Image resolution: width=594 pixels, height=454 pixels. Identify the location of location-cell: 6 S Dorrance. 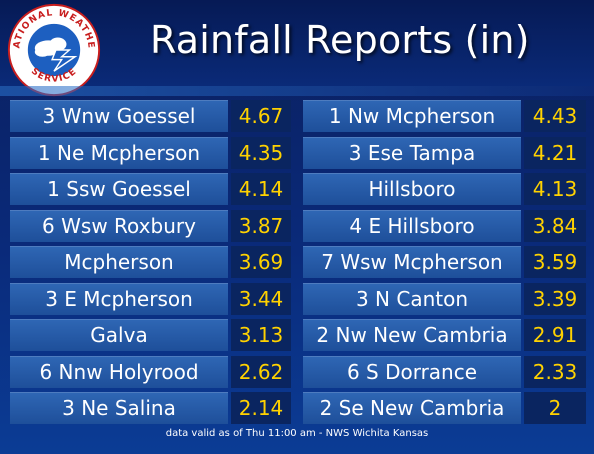
(412, 371).